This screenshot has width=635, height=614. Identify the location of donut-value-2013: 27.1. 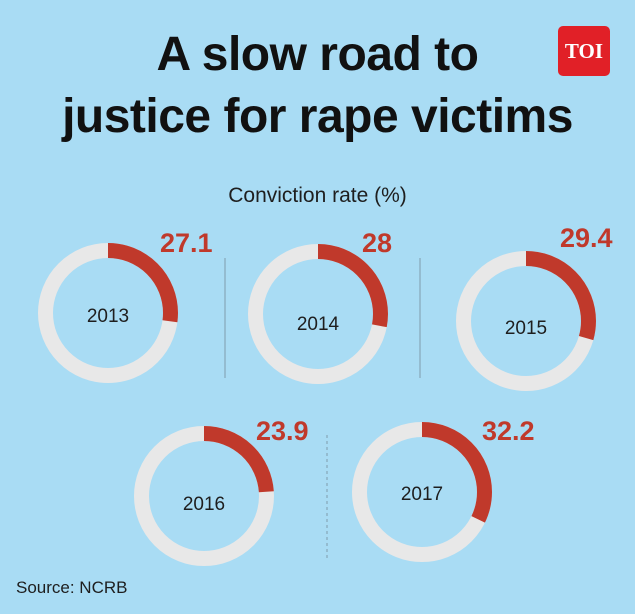
(186, 243).